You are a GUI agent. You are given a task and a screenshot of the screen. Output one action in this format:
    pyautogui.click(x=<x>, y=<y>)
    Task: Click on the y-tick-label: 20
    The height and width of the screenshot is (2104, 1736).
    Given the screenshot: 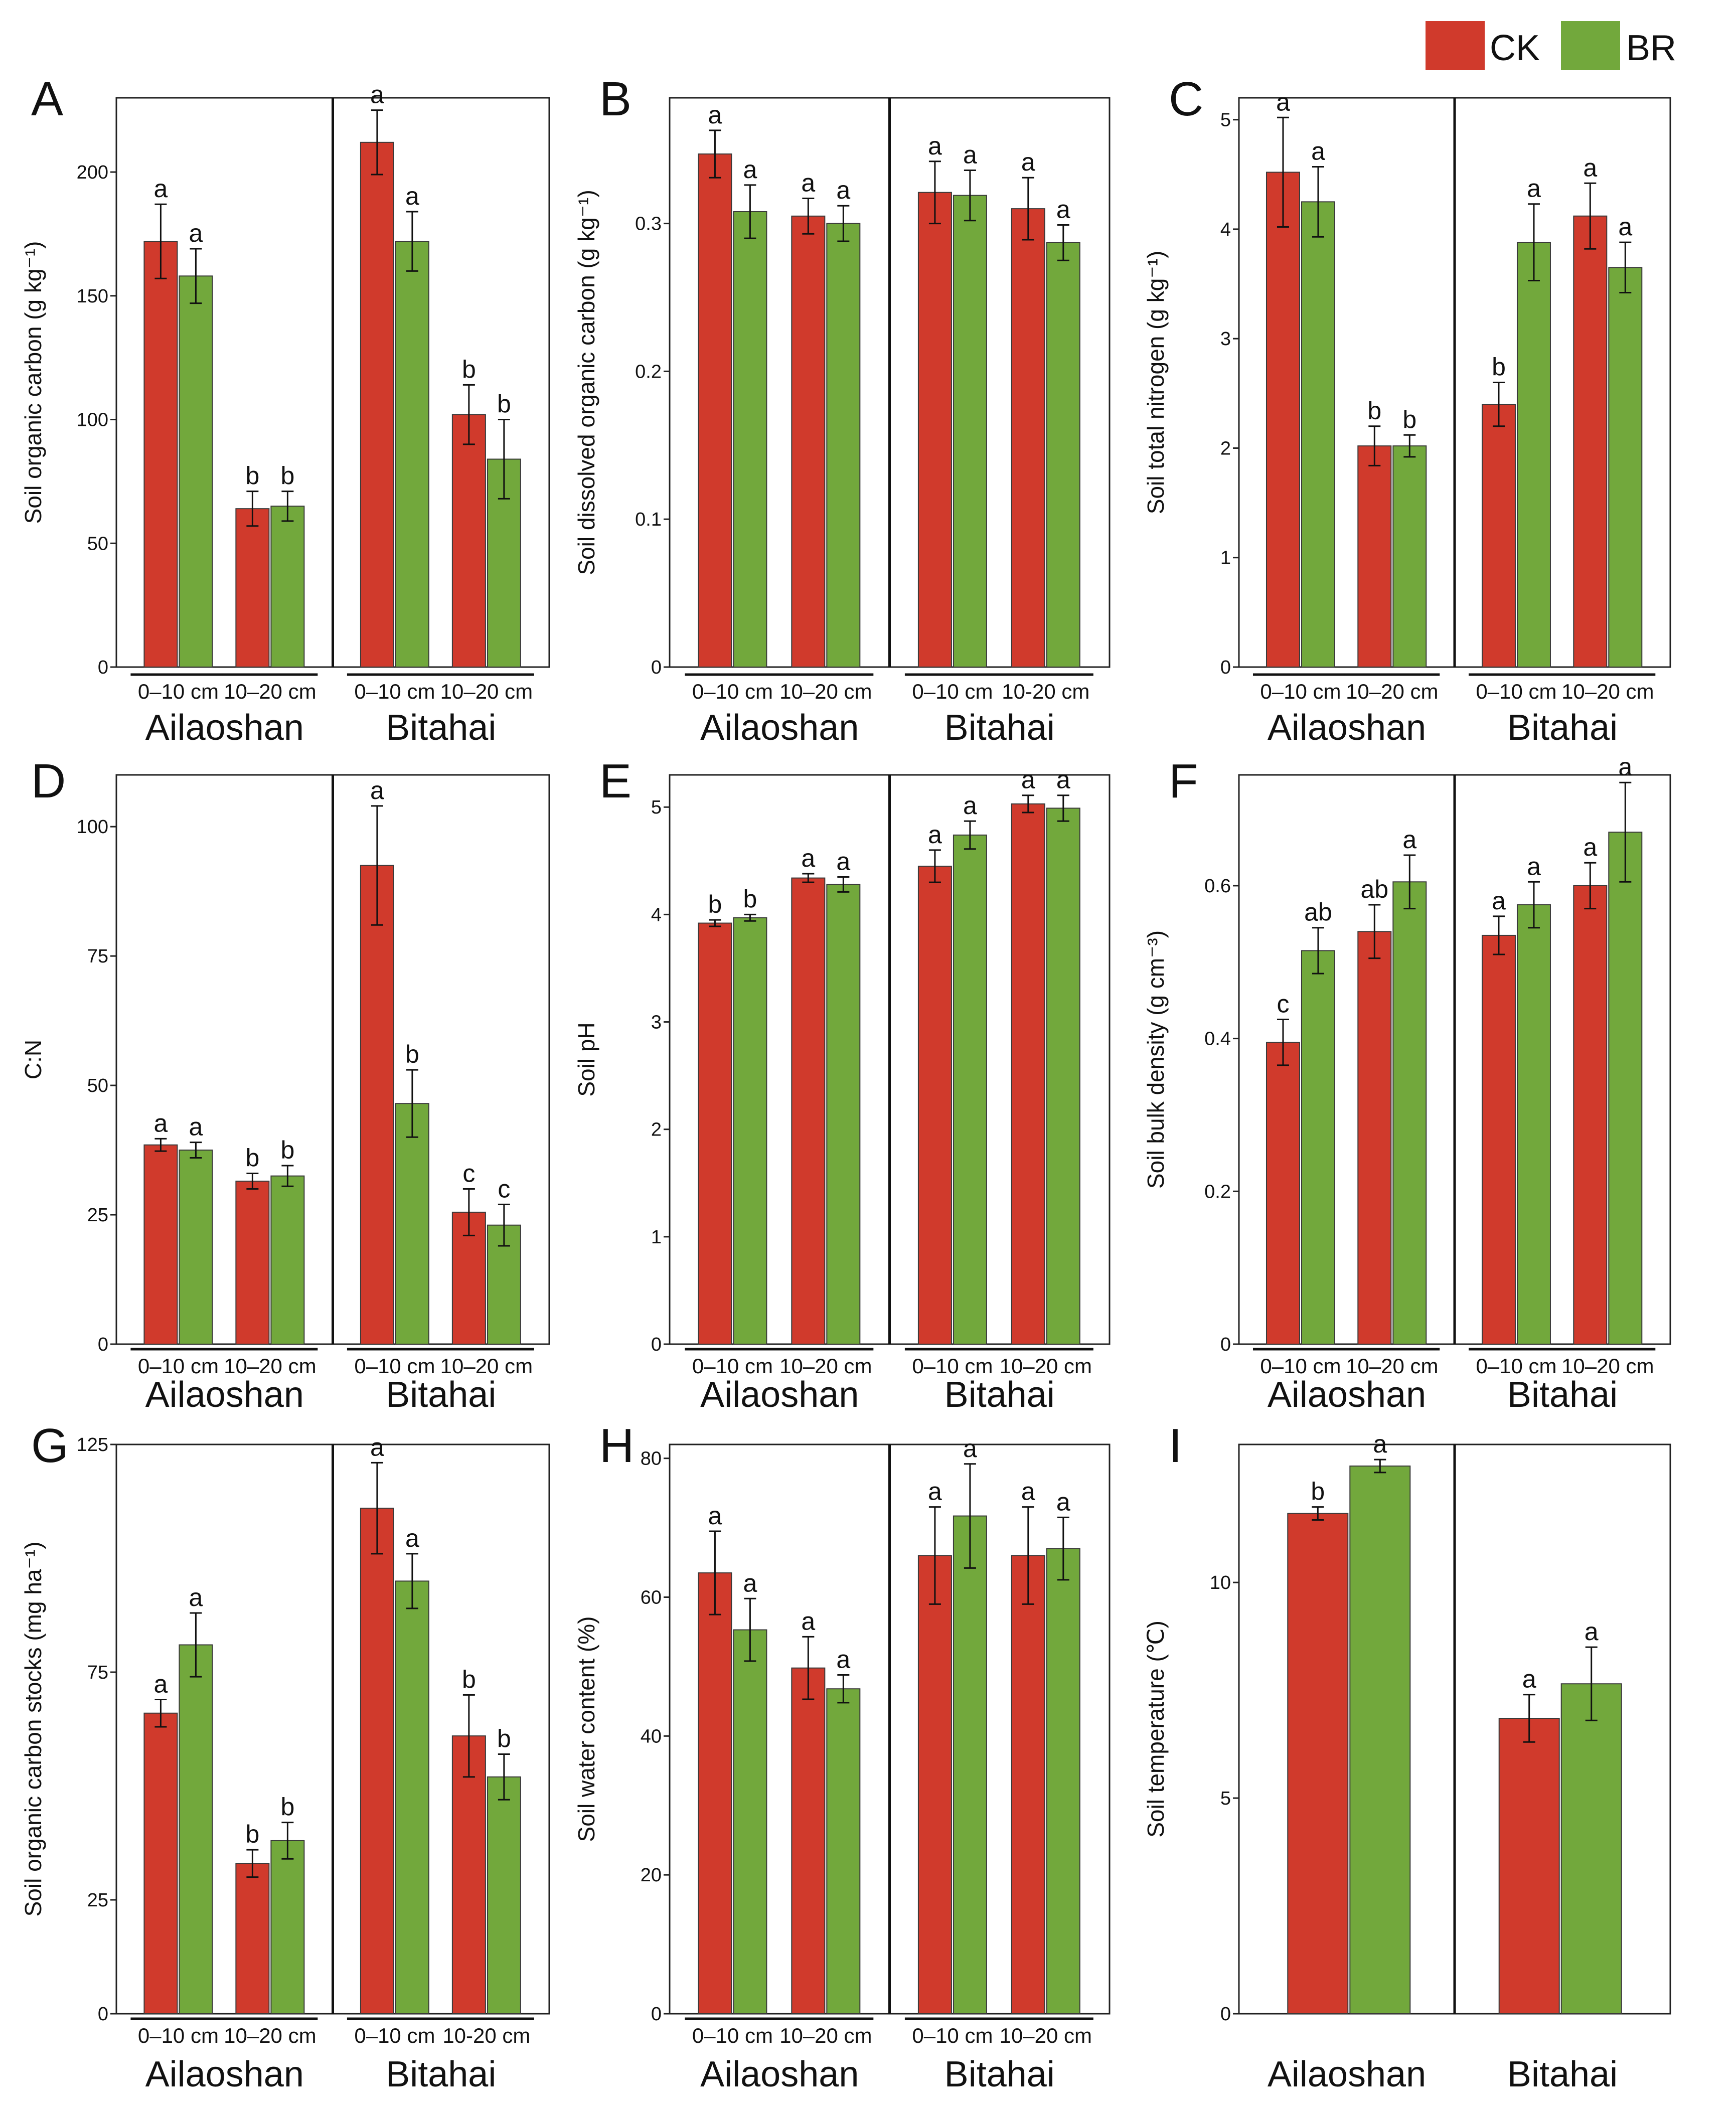 What is the action you would take?
    pyautogui.click(x=651, y=1876)
    